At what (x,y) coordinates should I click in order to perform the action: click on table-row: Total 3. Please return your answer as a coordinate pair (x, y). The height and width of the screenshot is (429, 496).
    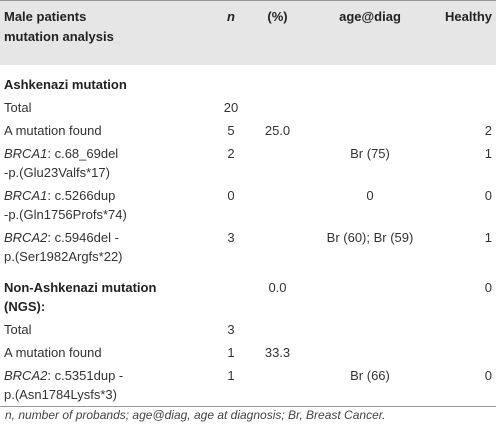
    Looking at the image, I should click on (248, 329).